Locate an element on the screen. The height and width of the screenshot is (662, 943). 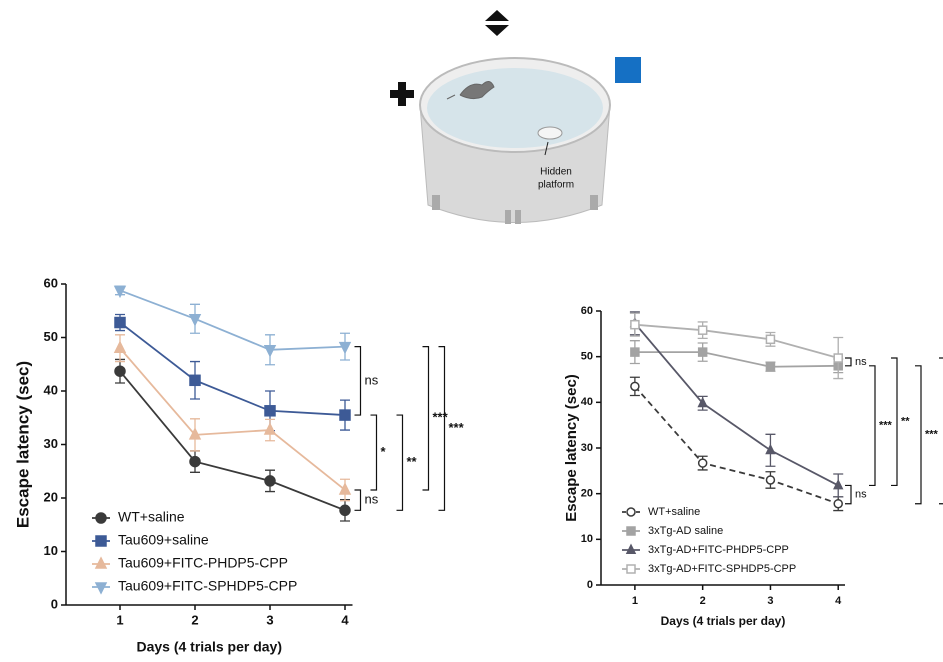
cue-diamond is located at coordinates (497, 23).